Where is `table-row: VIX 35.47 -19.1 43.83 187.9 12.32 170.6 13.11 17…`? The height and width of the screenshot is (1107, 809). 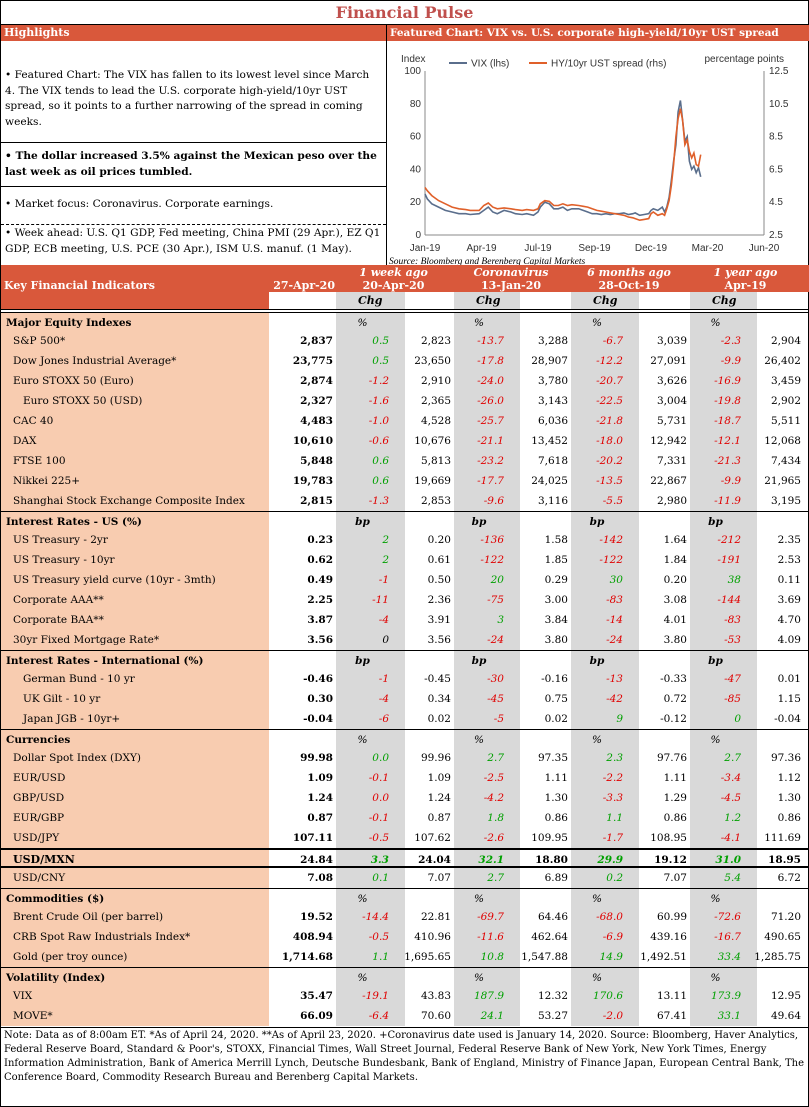
table-row: VIX 35.47 -19.1 43.83 187.9 12.32 170.6 13.11 17… is located at coordinates (405, 996).